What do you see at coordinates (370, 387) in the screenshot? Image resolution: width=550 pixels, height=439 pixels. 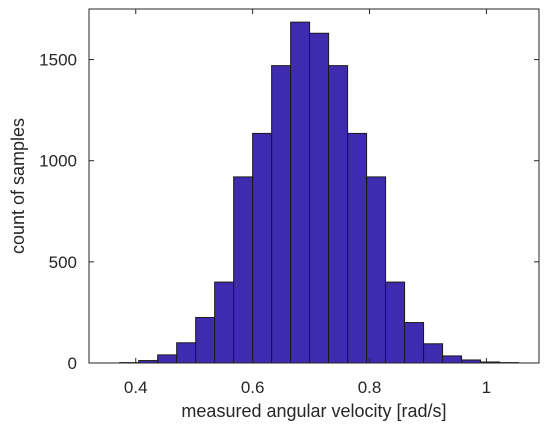 I see `x-tick-label: 0.8` at bounding box center [370, 387].